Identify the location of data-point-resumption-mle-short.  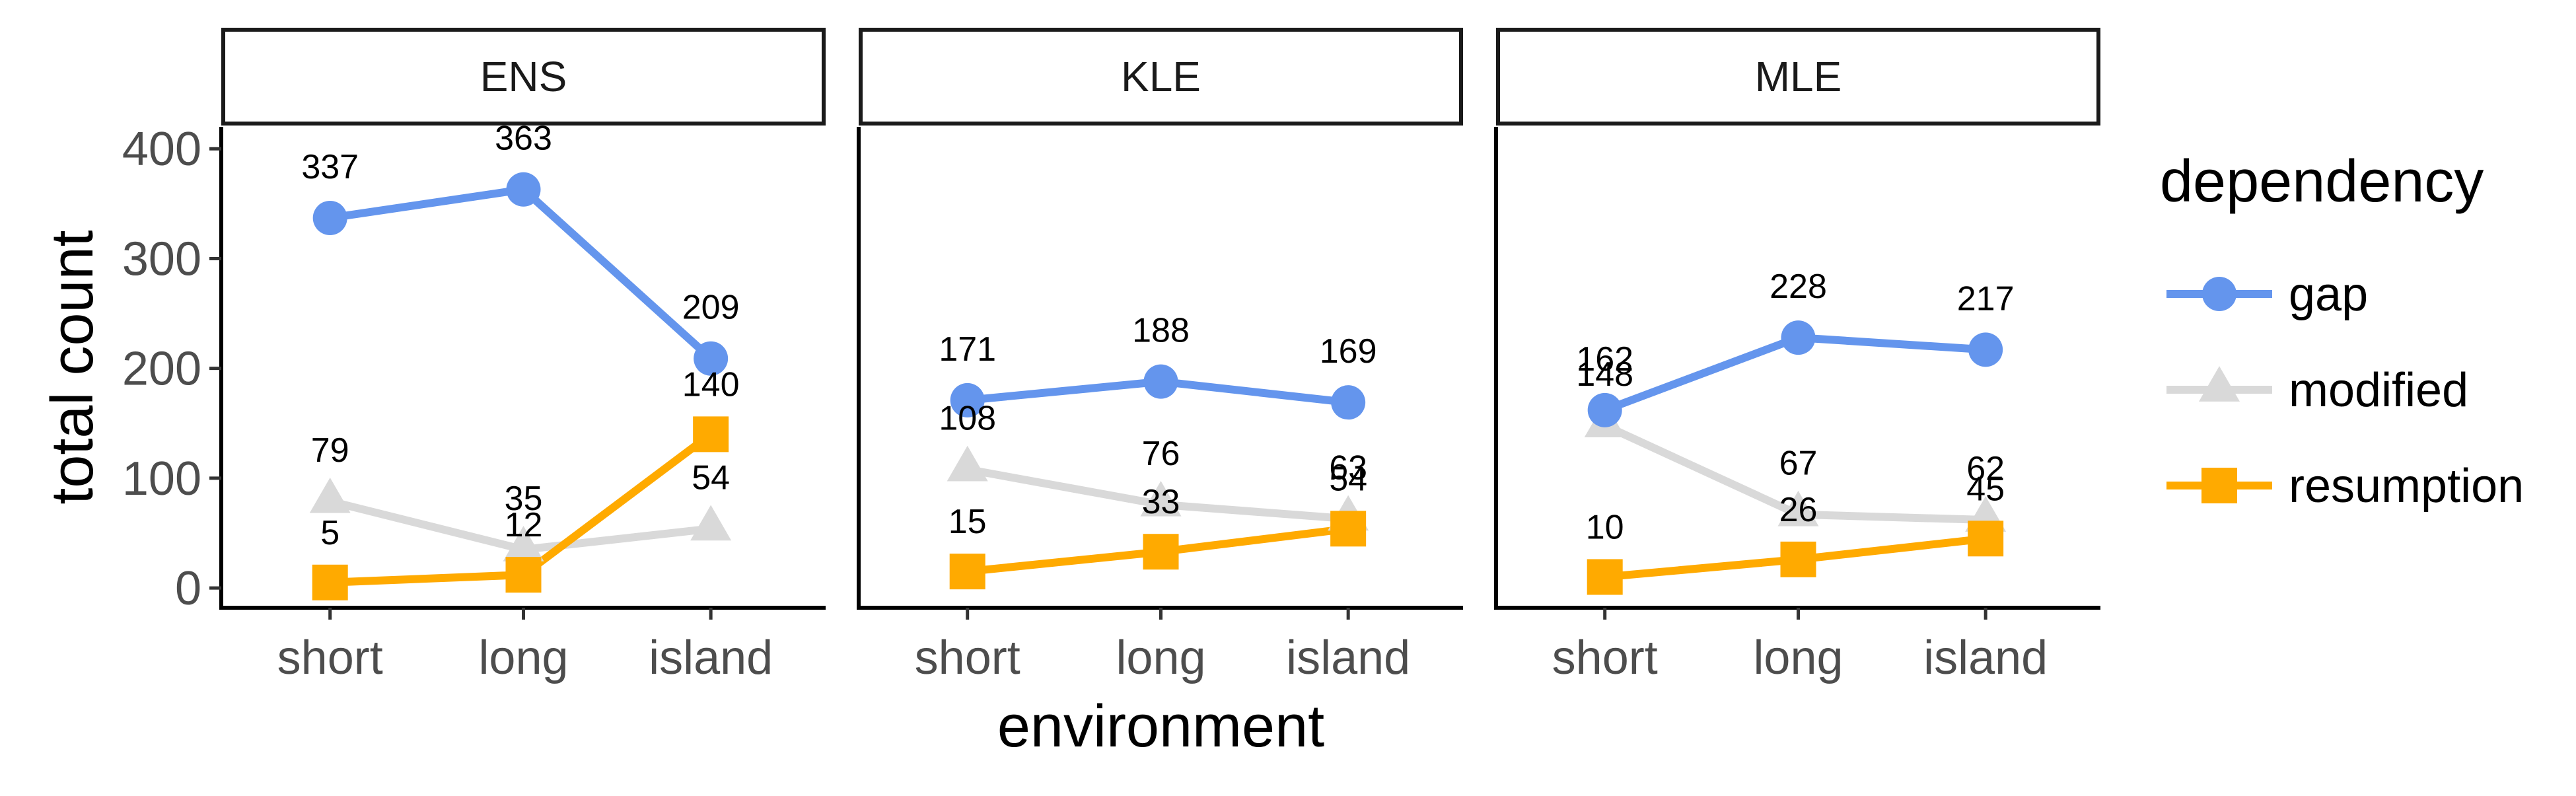
(1605, 577).